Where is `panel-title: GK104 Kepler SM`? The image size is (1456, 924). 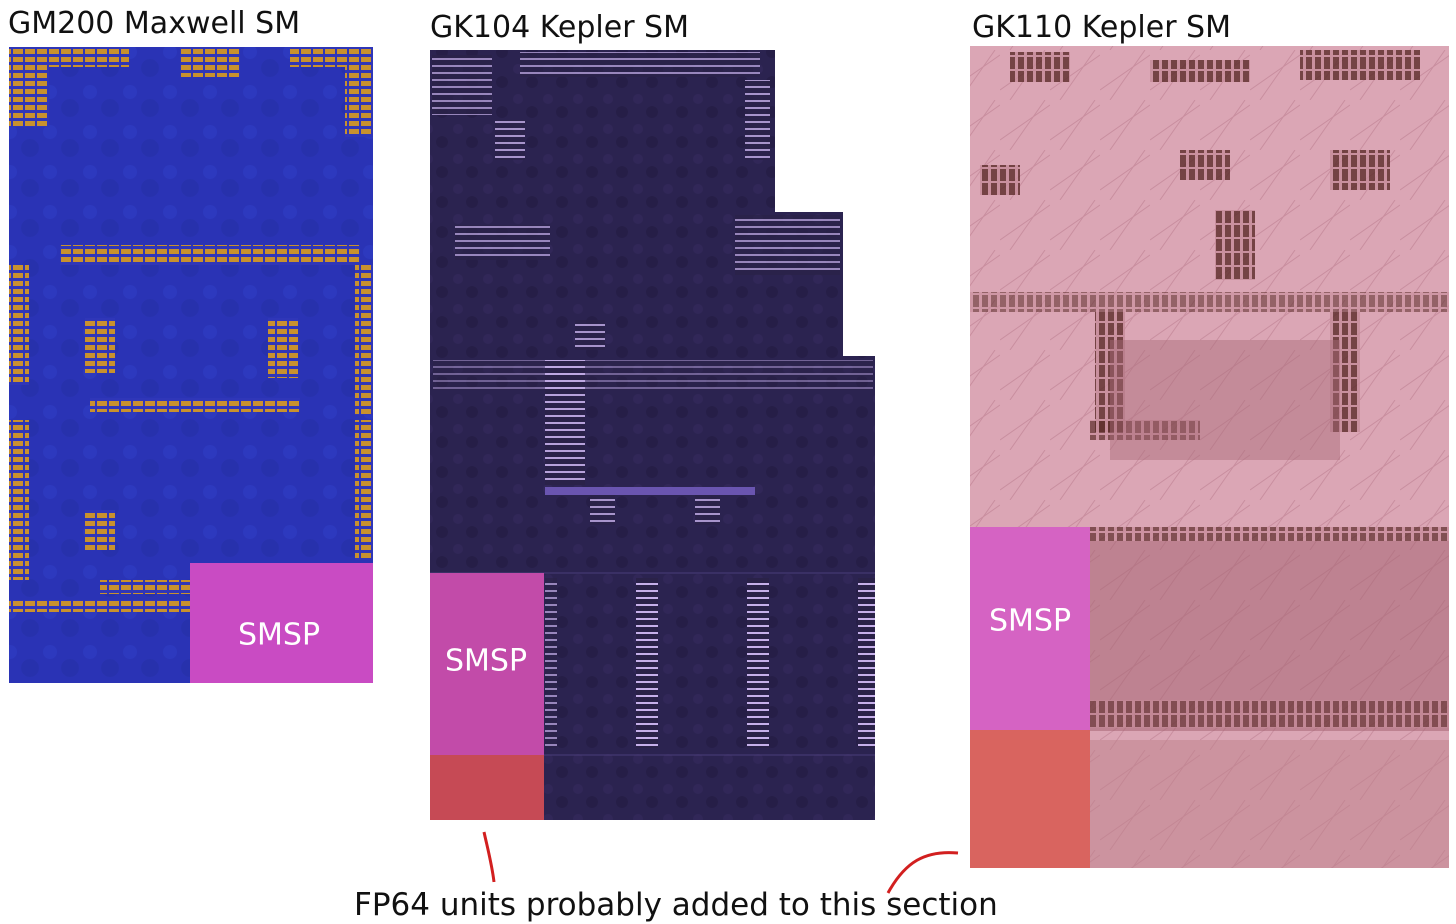 panel-title: GK104 Kepler SM is located at coordinates (559, 27).